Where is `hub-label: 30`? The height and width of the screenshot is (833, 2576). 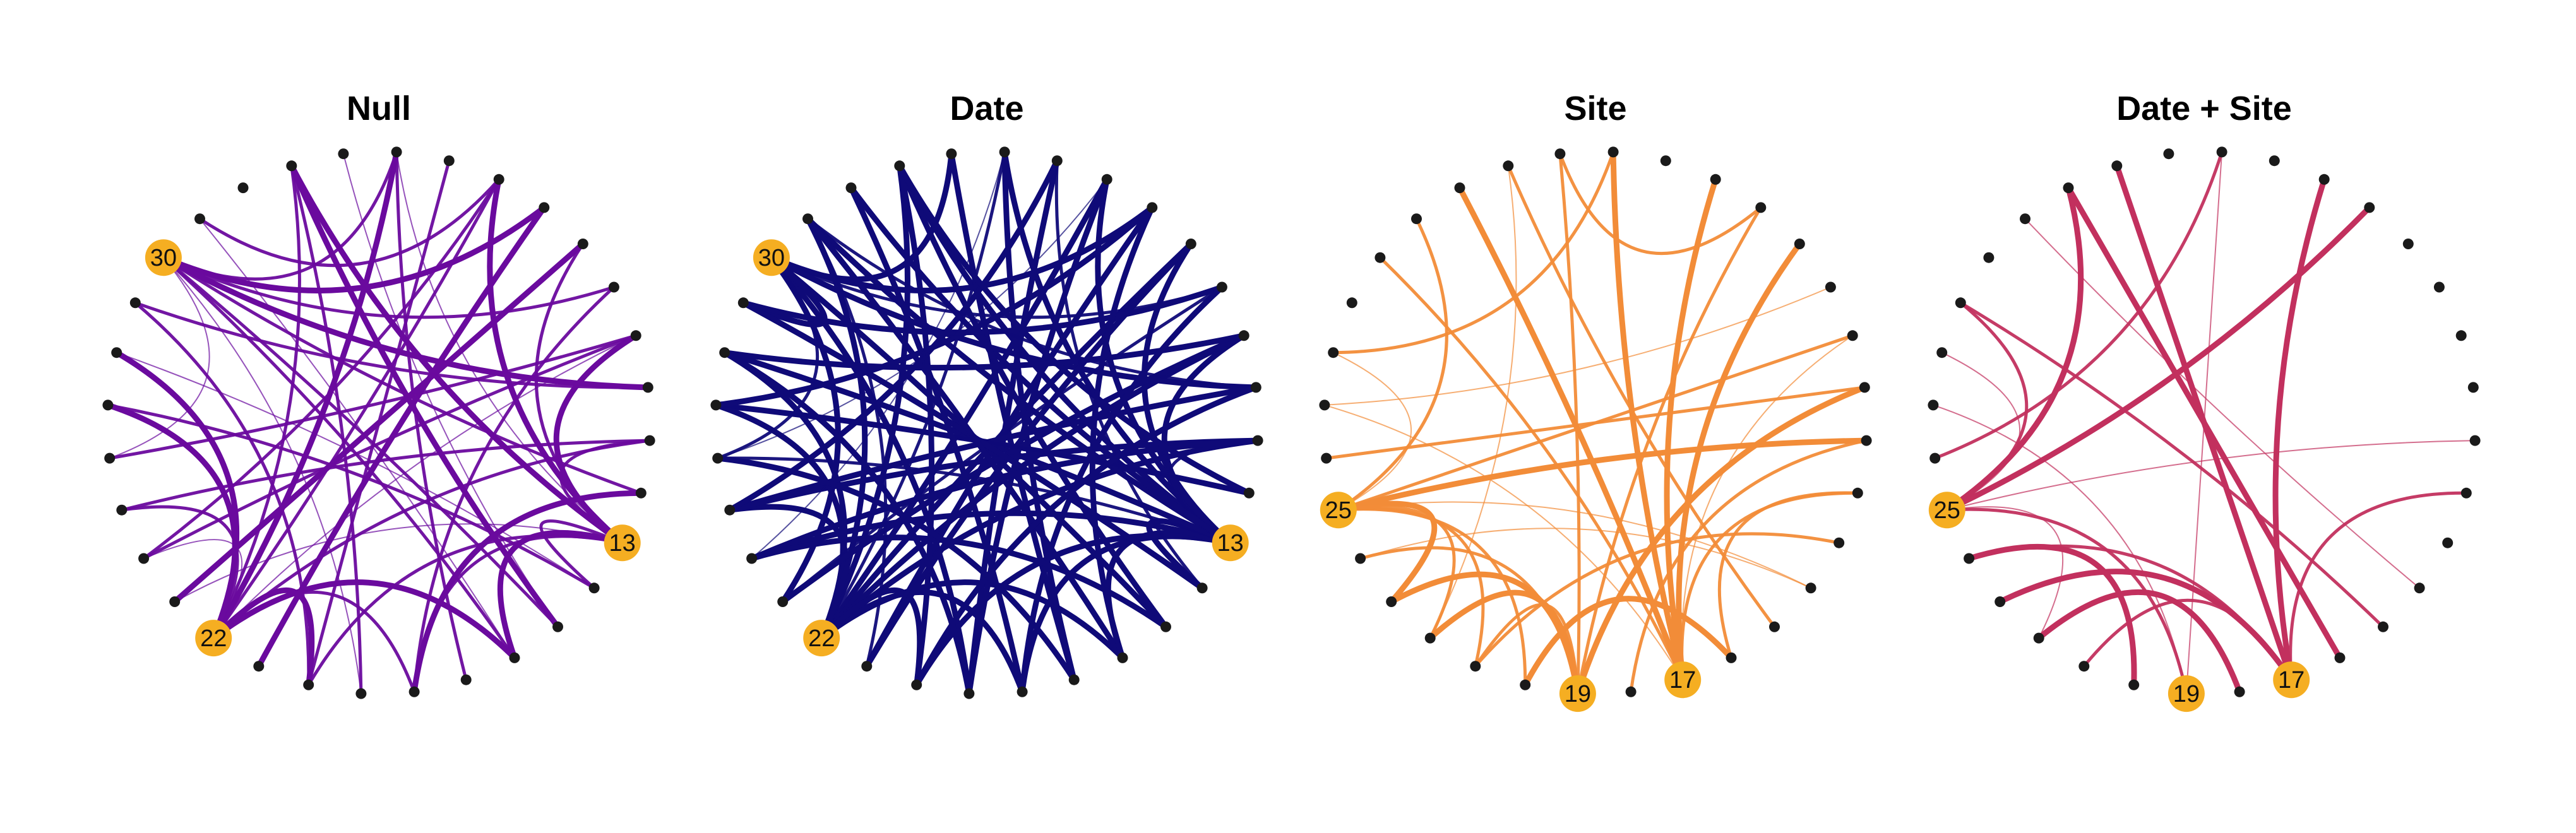
hub-label: 30 is located at coordinates (771, 258).